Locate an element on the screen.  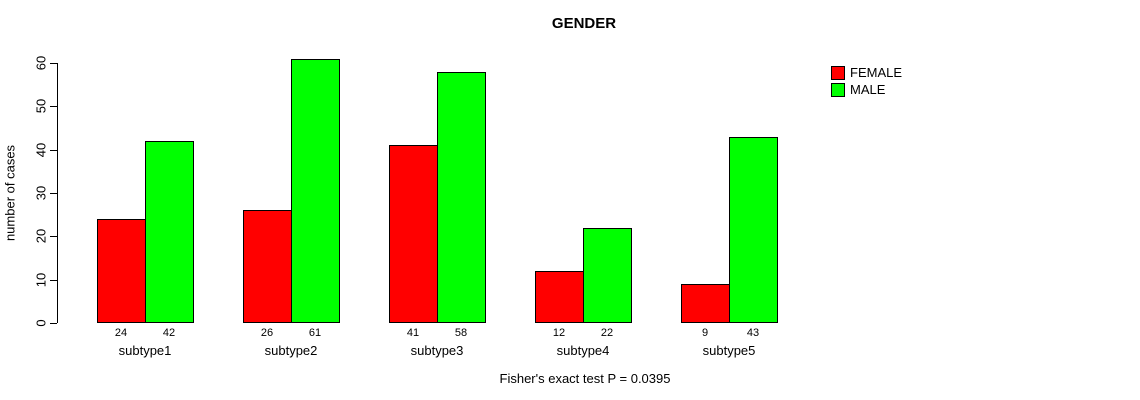
legend-swatch-female is located at coordinates (838, 72).